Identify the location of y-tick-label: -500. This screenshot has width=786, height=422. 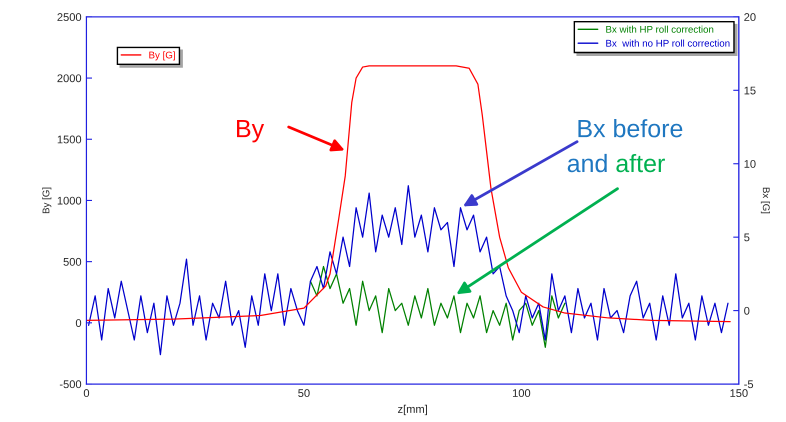
(71, 384).